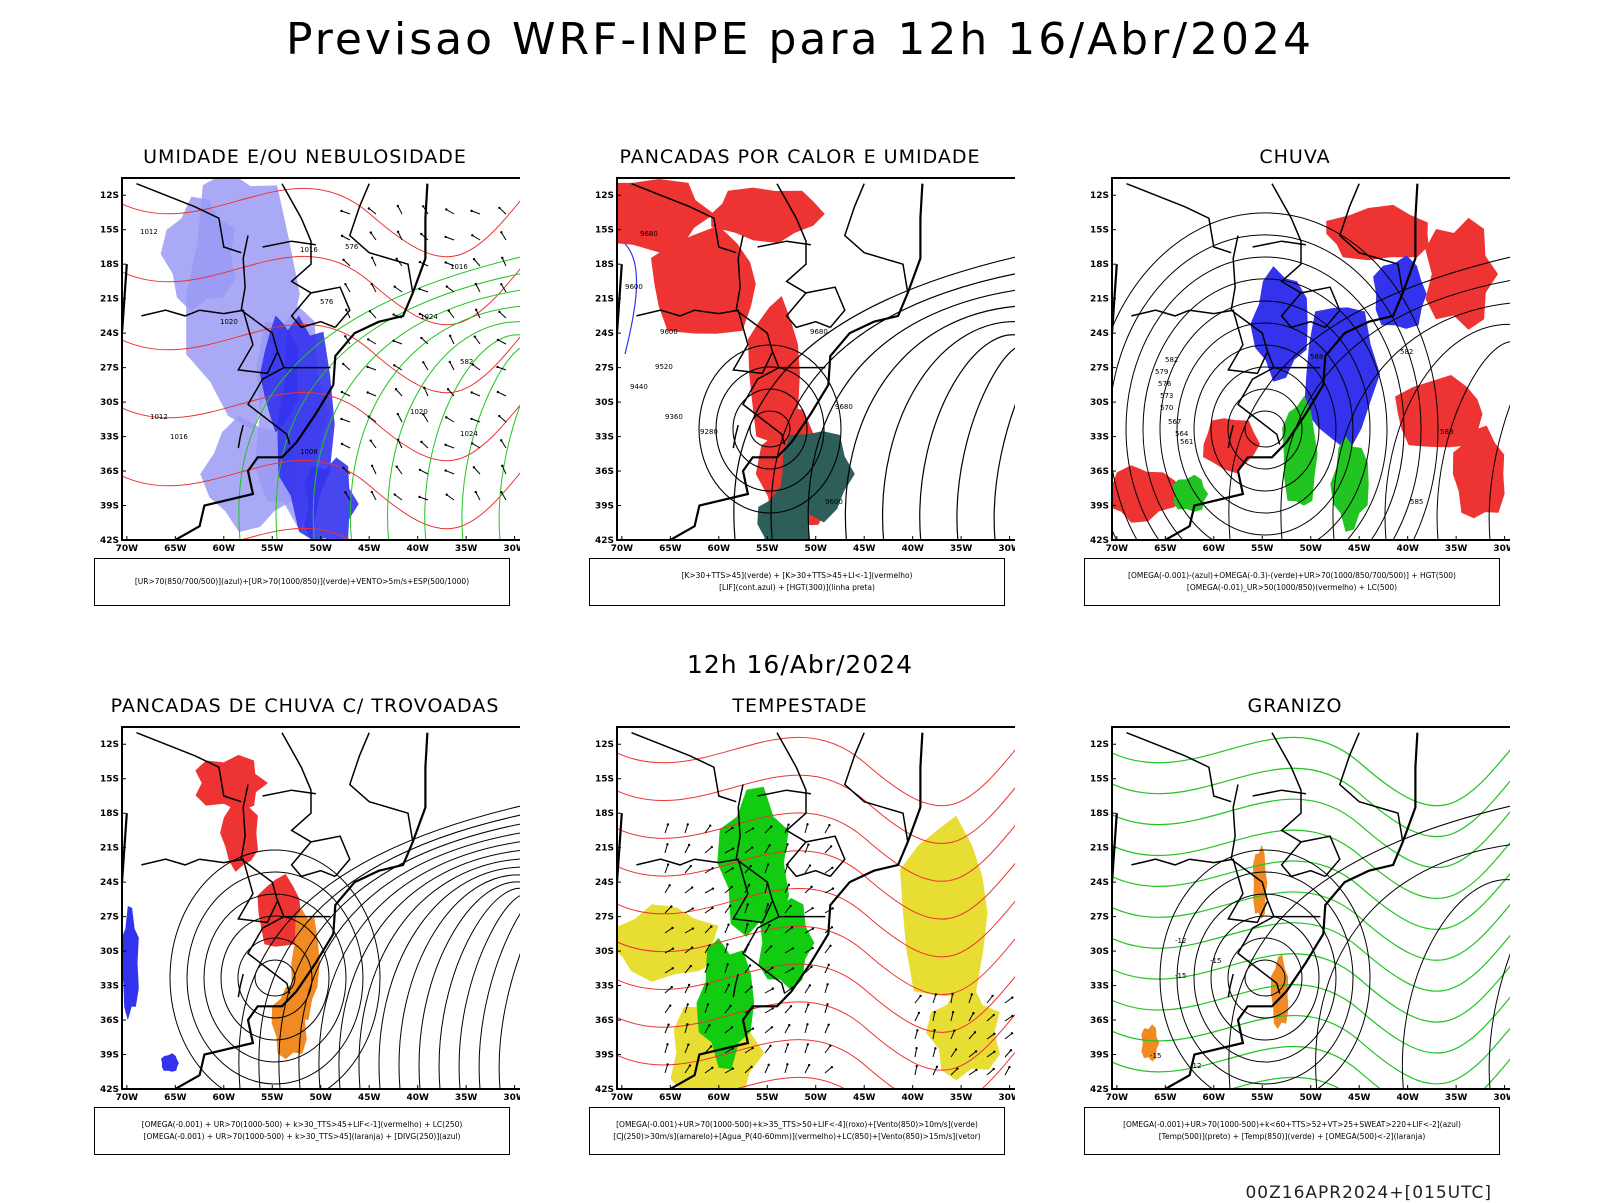  Describe the element at coordinates (109, 952) in the screenshot. I see `lat-tick-label: 30S` at that location.